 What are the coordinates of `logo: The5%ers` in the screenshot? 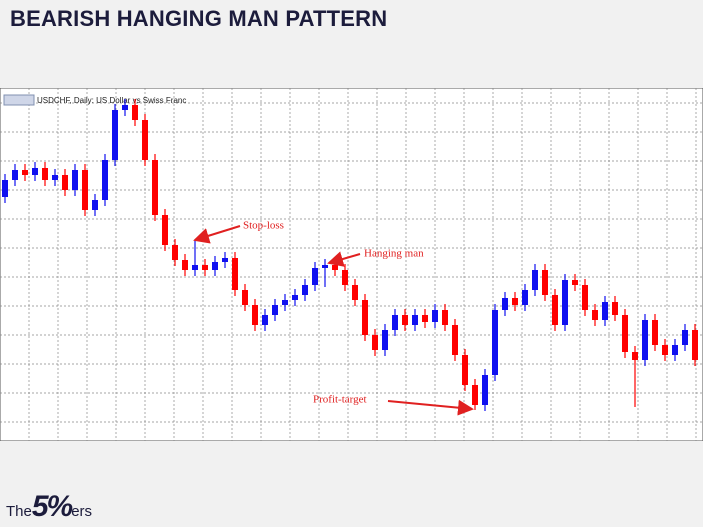 It's located at (49, 507).